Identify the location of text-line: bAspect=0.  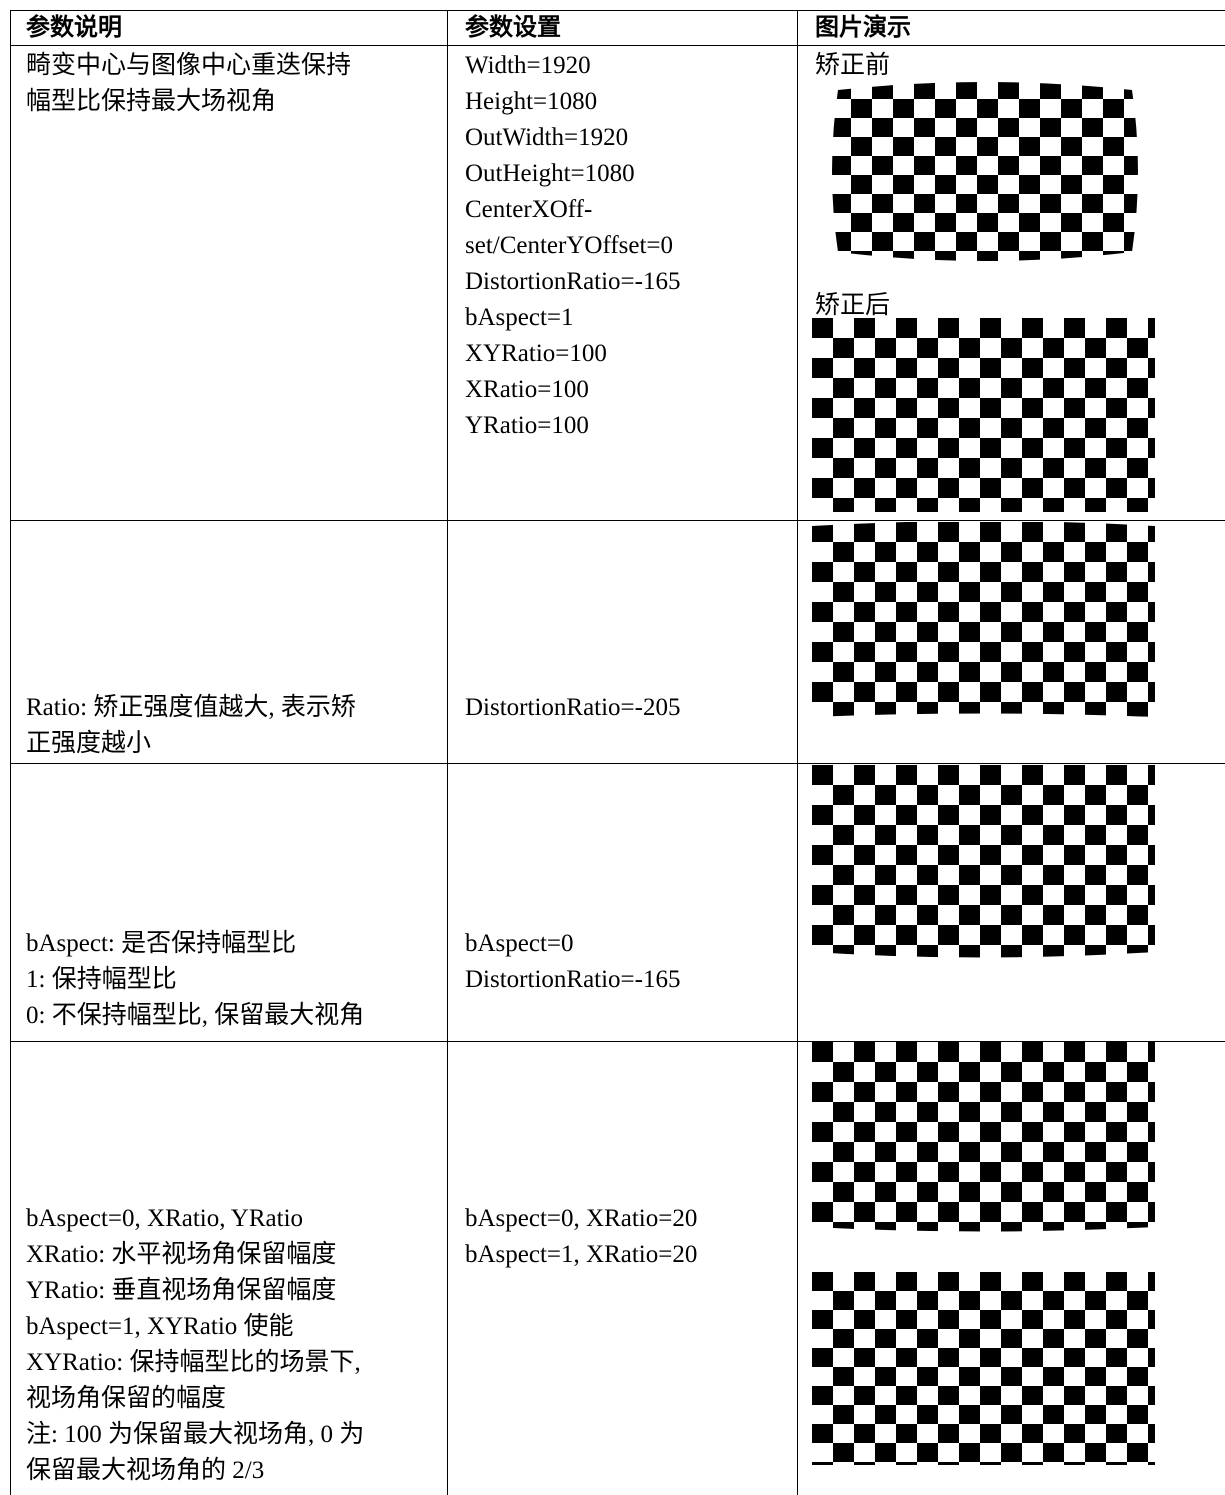
(519, 943).